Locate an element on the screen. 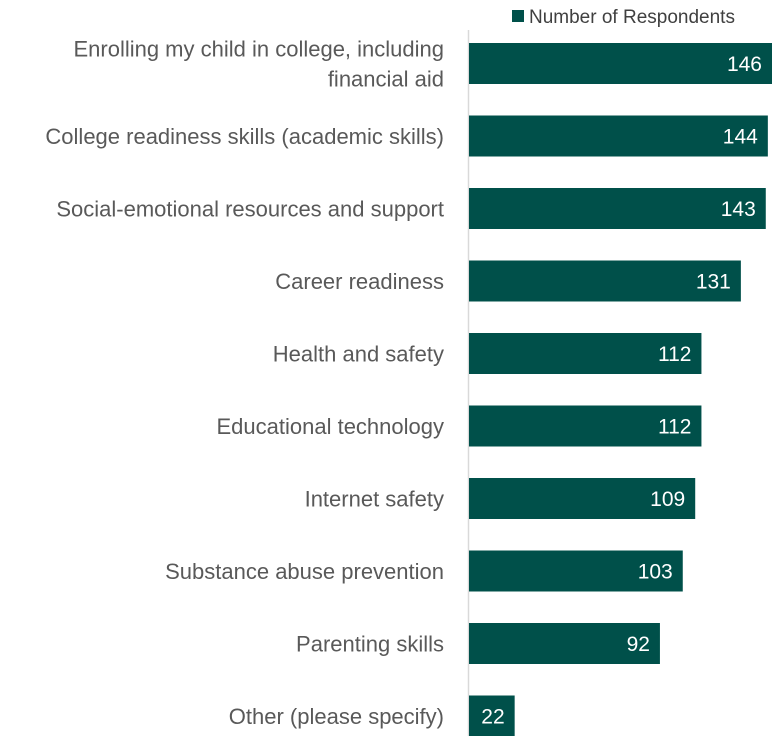  bar-value-label: 22 is located at coordinates (492, 717).